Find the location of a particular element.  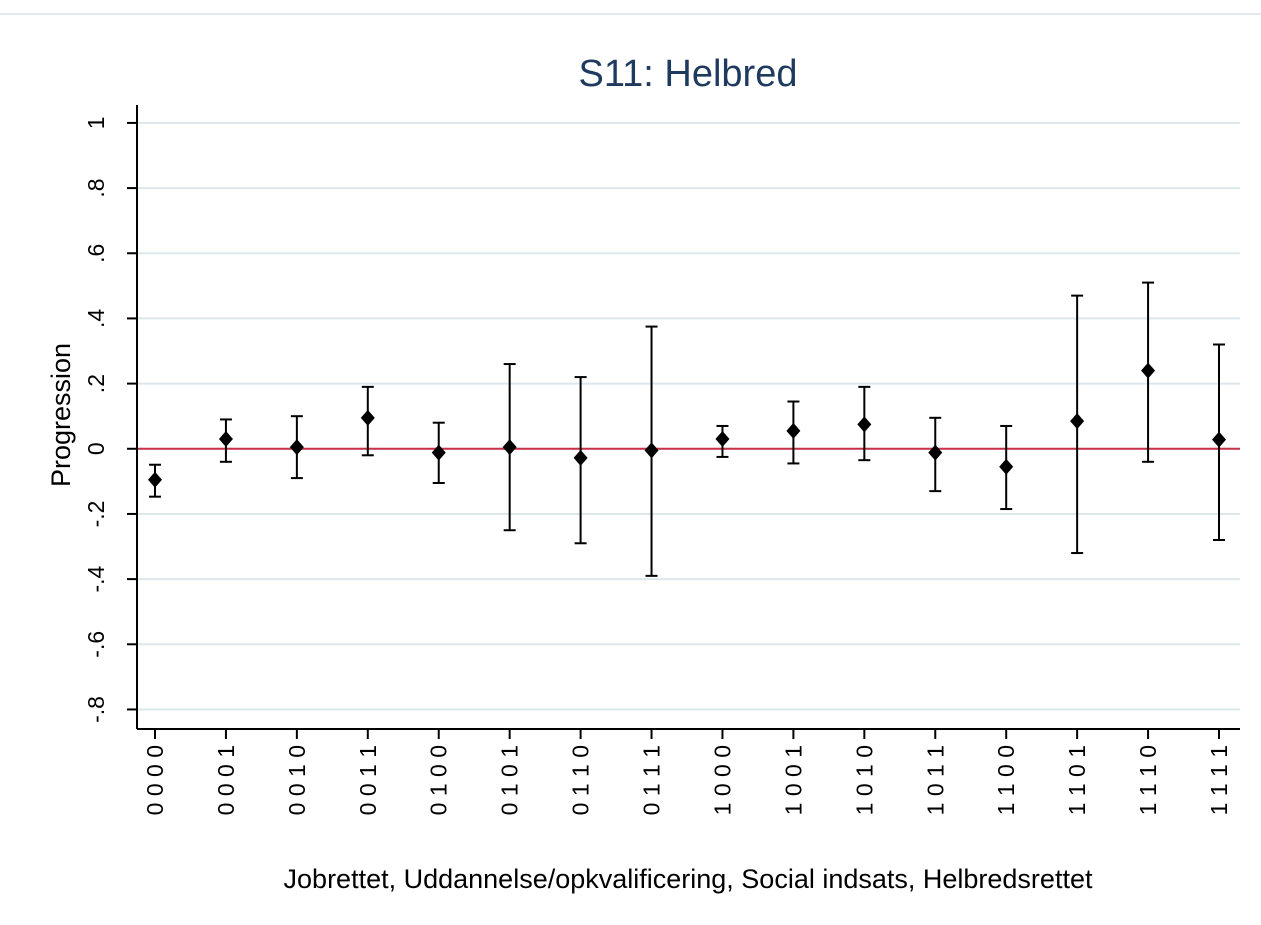

x-tick-label: 1 0 0 1 is located at coordinates (793, 780).